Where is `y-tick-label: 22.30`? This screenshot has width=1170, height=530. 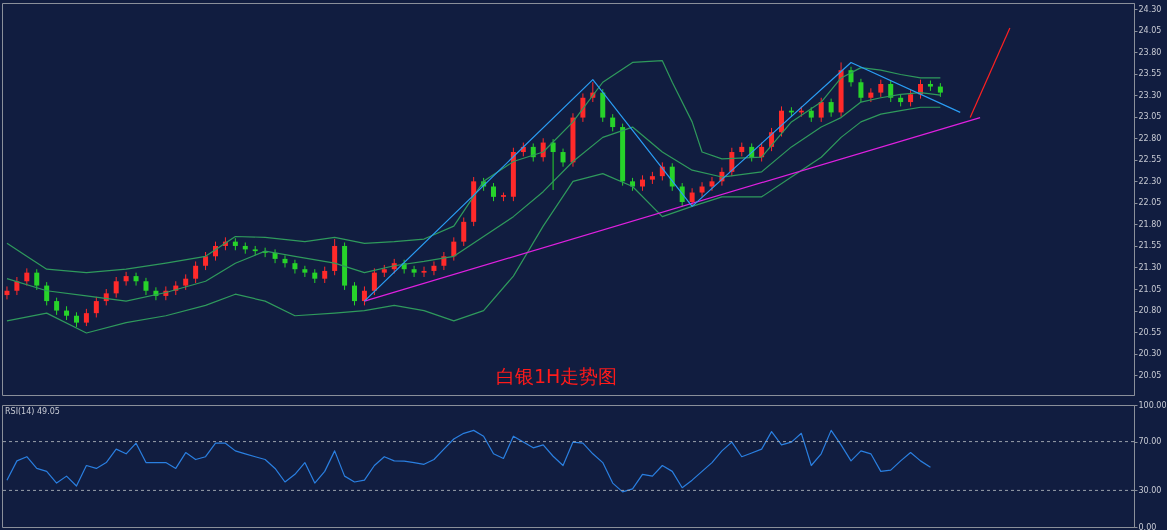 y-tick-label: 22.30 is located at coordinates (1150, 181).